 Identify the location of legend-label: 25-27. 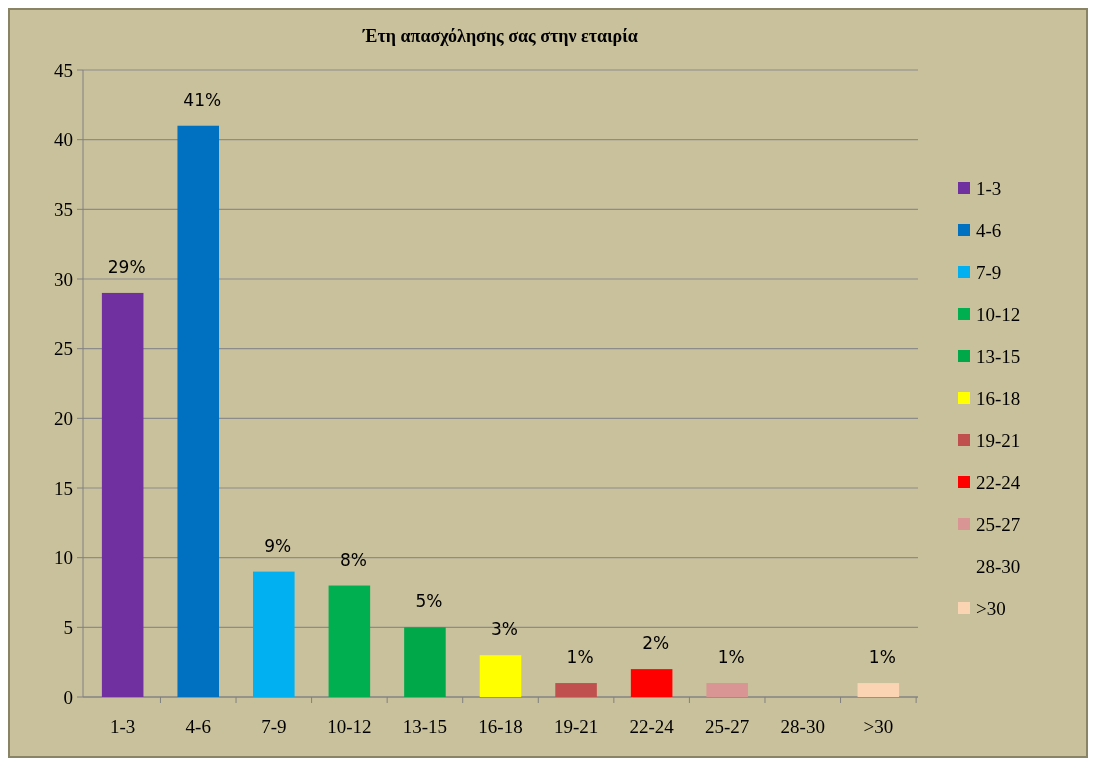
(998, 524).